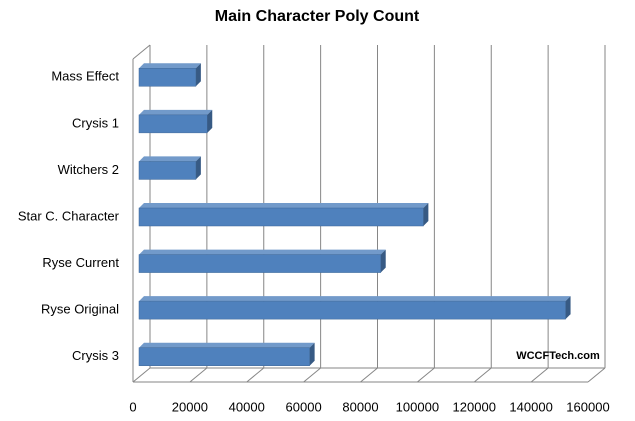 This screenshot has width=635, height=421. What do you see at coordinates (417, 406) in the screenshot?
I see `x-tick-label: 100000` at bounding box center [417, 406].